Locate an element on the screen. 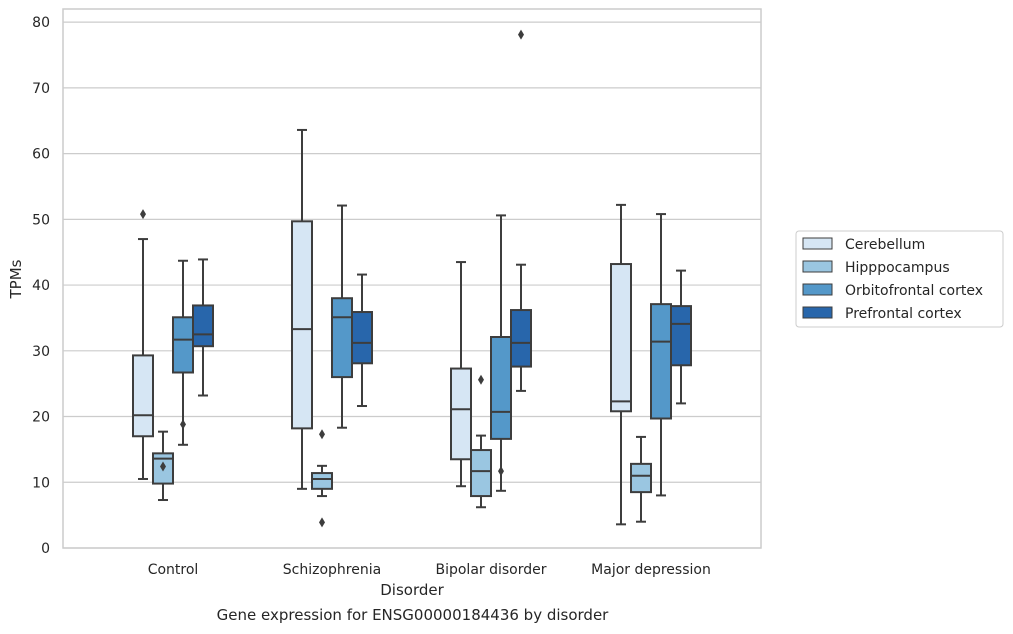  x-tick-label: Schizophrenia is located at coordinates (332, 570).